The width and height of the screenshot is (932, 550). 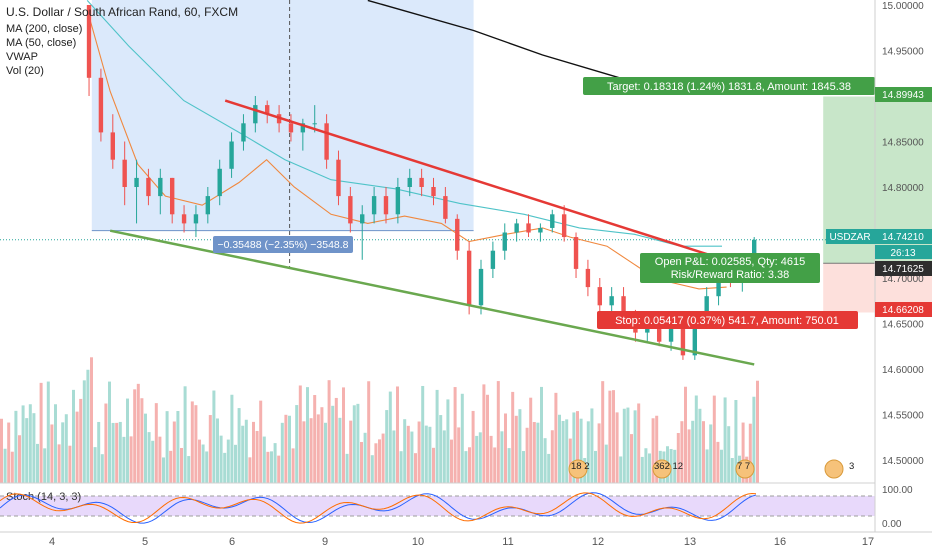 What do you see at coordinates (903, 310) in the screenshot?
I see `badge-stop-text: 14.66208` at bounding box center [903, 310].